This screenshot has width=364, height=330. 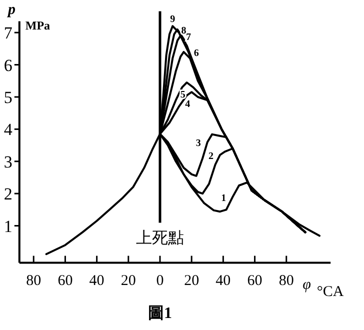 What do you see at coordinates (8, 194) in the screenshot?
I see `y-tick-label: 2` at bounding box center [8, 194].